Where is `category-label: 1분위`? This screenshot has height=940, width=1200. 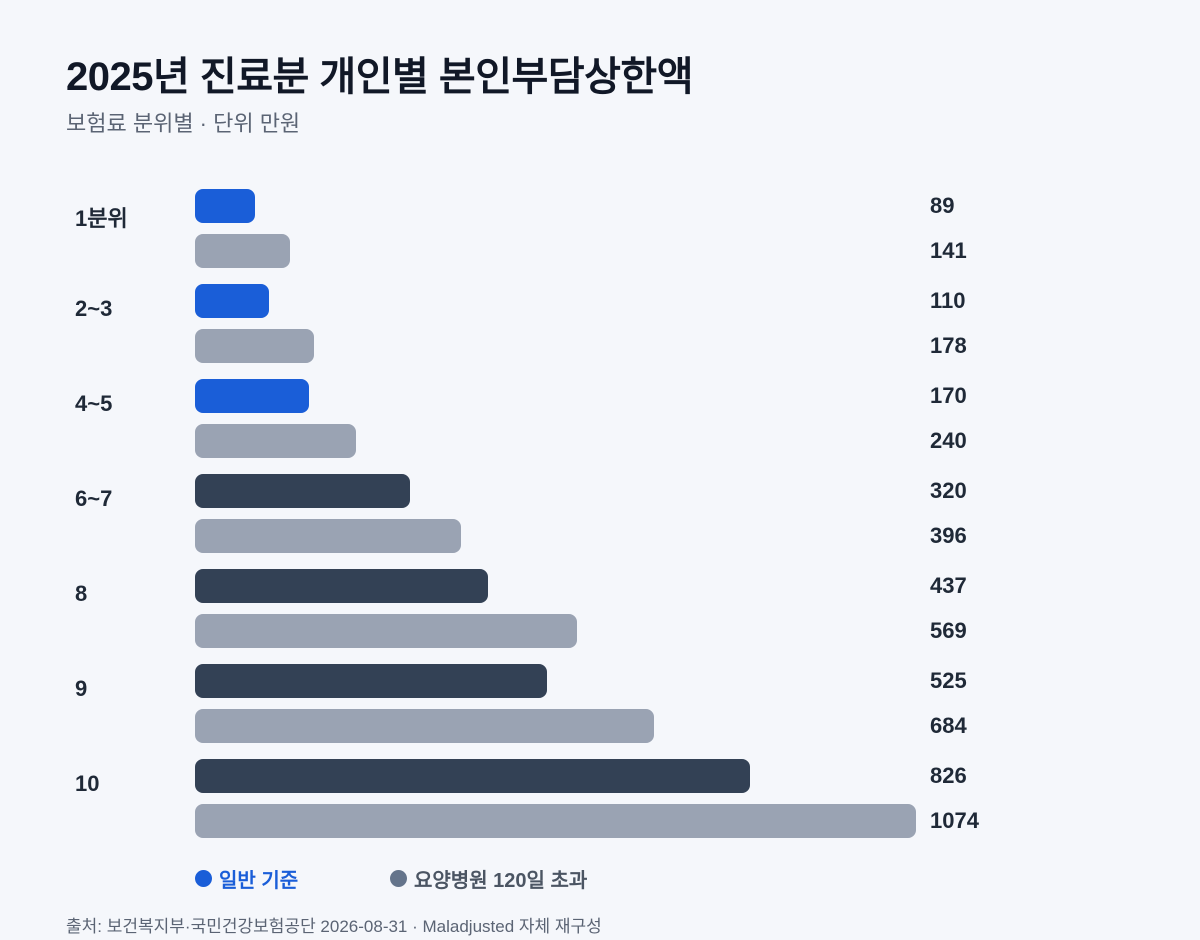 category-label: 1분위 is located at coordinates (101, 218).